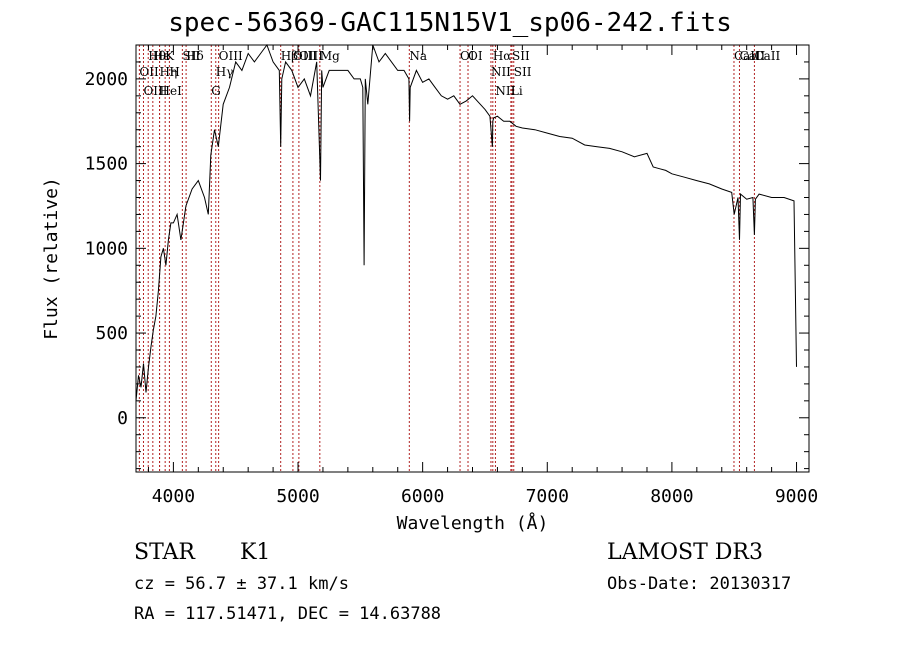 Image resolution: width=900 pixels, height=649 pixels. I want to click on line-label-5: HeI, so click(171, 91).